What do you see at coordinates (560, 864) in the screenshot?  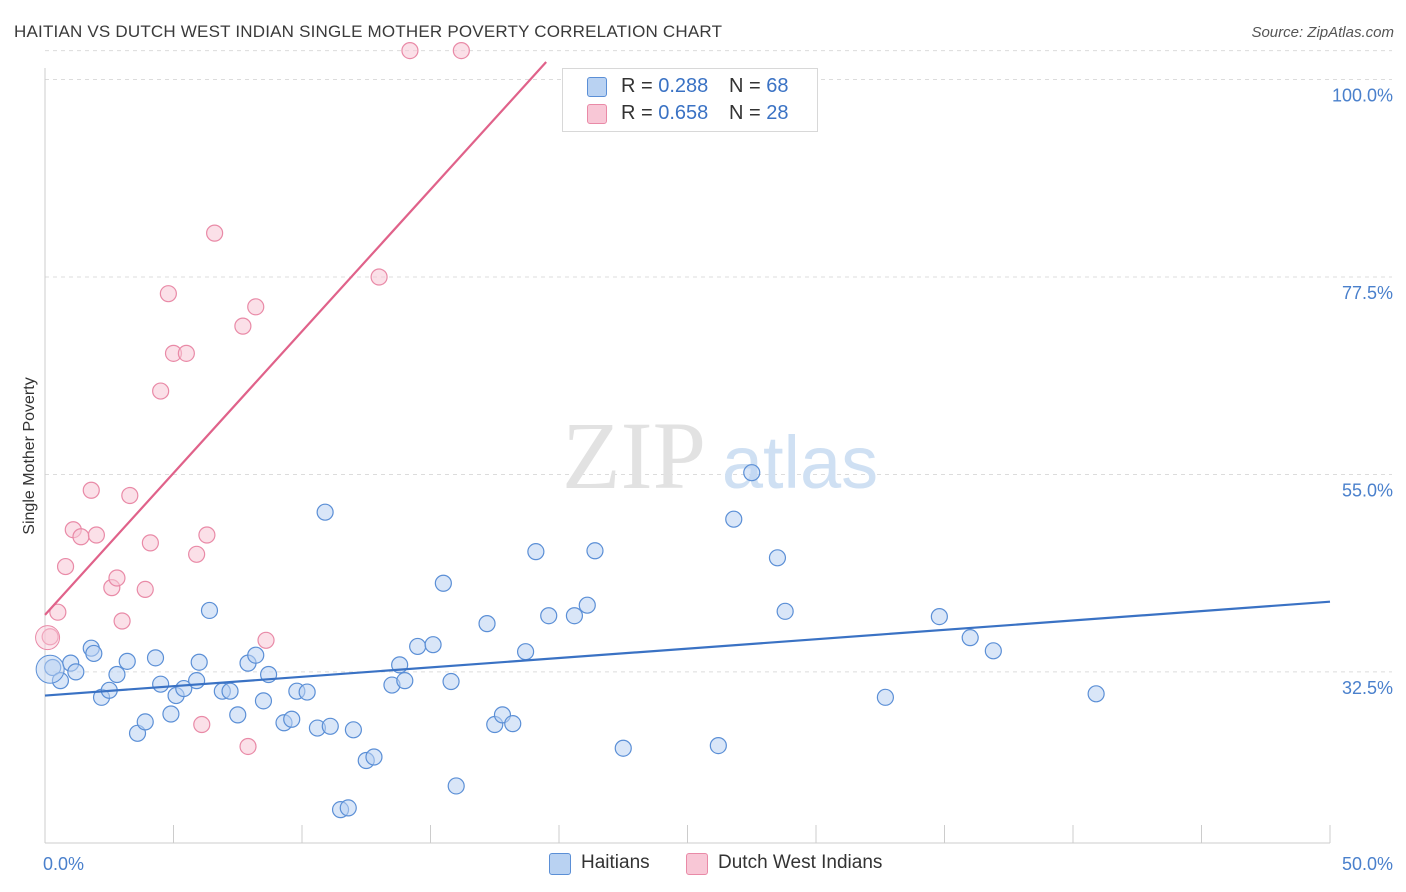 I see `bottom-legend-swatch-haitians` at bounding box center [560, 864].